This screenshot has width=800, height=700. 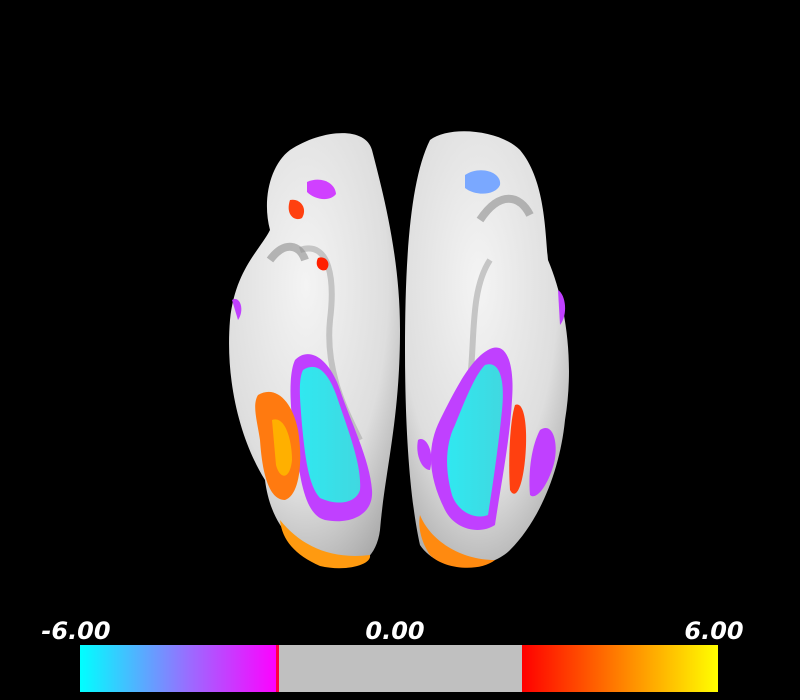 I want to click on colorbar-ticks: -6.00 0.00 6.00, so click(x=392, y=631).